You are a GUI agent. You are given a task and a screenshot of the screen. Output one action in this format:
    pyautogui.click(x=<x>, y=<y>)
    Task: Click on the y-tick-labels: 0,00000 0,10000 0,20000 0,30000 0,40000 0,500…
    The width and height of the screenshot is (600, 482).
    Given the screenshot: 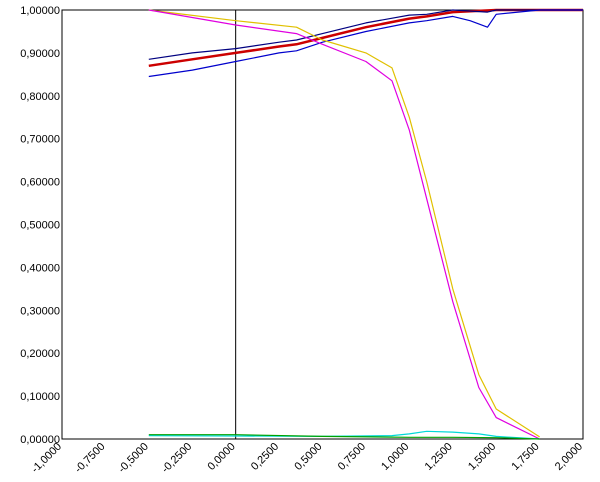 What is the action you would take?
    pyautogui.click(x=40, y=225)
    